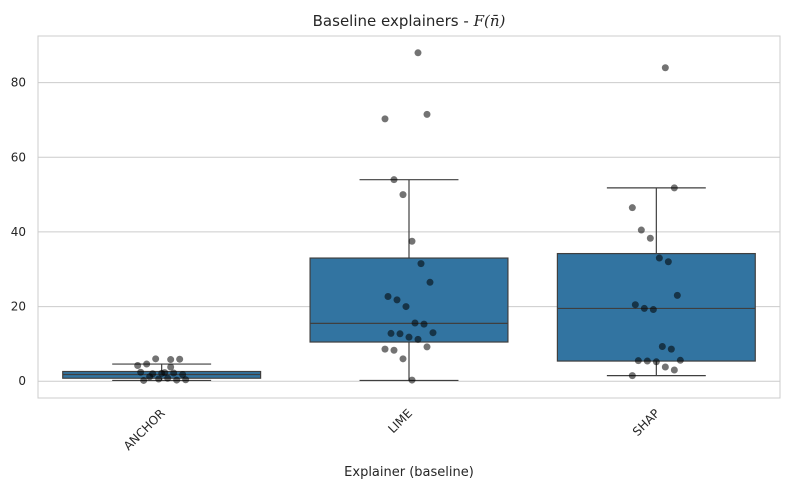 The image size is (790, 490). What do you see at coordinates (400, 421) in the screenshot?
I see `x-tick-label: LIME` at bounding box center [400, 421].